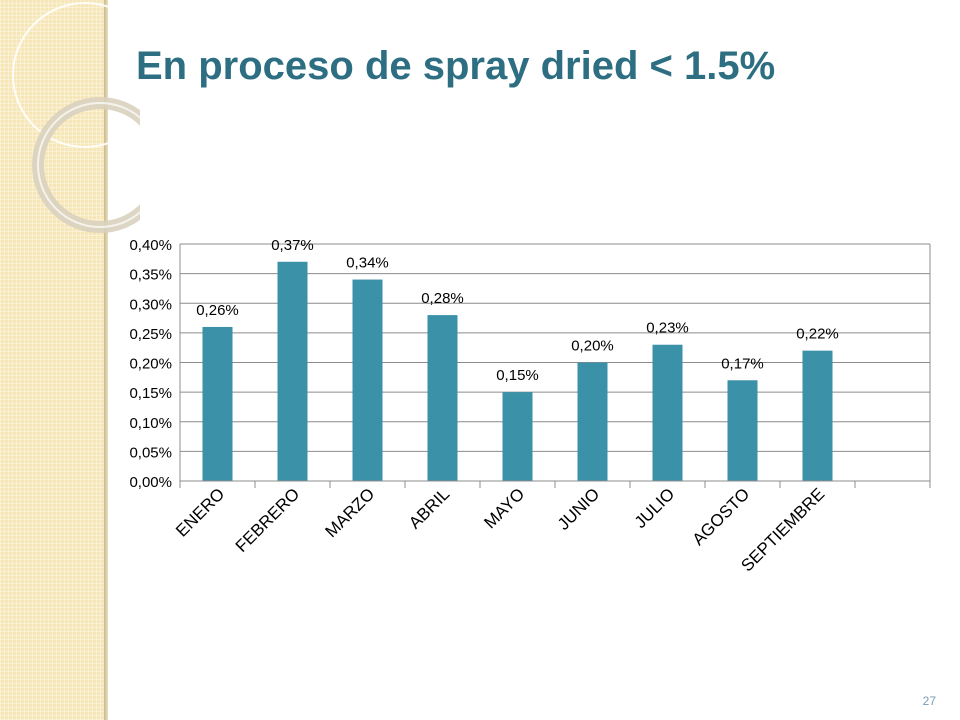  What do you see at coordinates (504, 508) in the screenshot?
I see `x-category-label: MAYO` at bounding box center [504, 508].